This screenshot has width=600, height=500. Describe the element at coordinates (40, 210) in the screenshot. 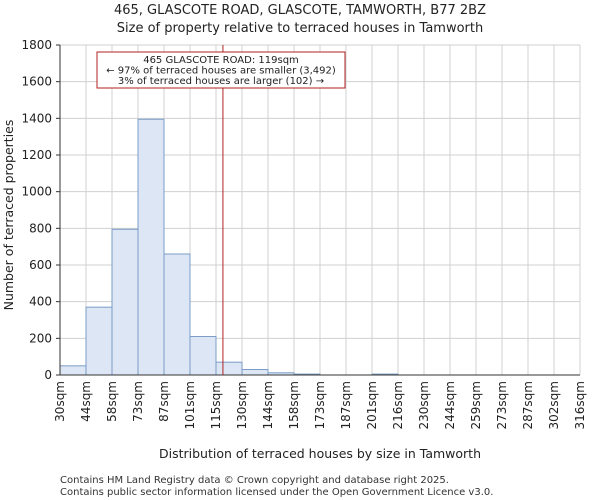

I see `y-tick-labels: 0 200 400 600 800 1000 1200 1400 1600 1800` at that location.